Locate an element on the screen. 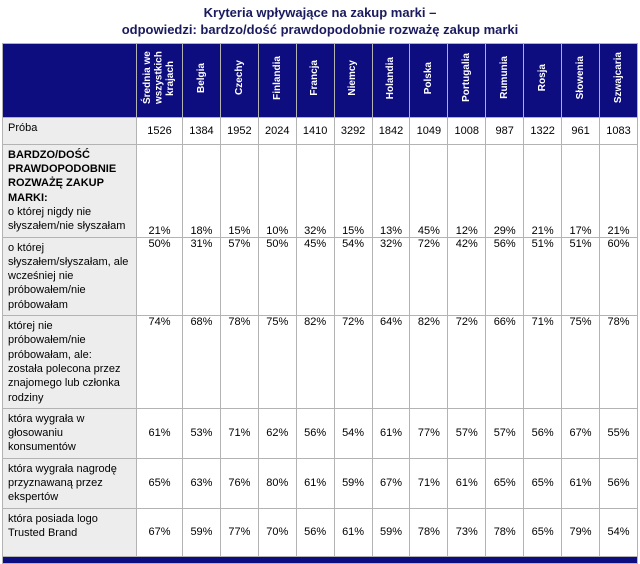  value-cell: 82% is located at coordinates (315, 362).